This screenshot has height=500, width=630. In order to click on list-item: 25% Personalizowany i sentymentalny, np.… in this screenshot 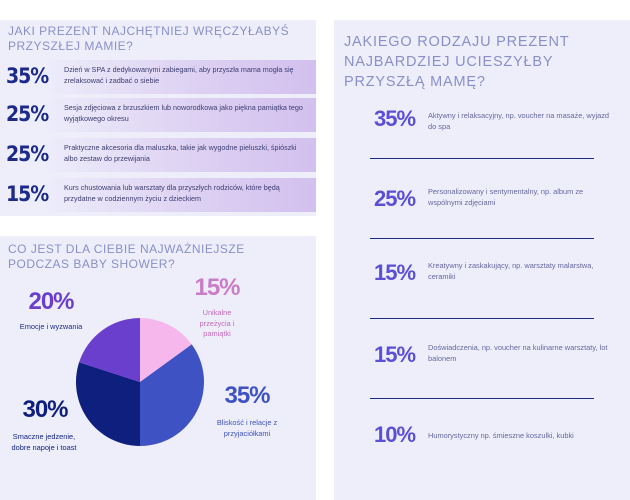, I will do `click(482, 201)`.